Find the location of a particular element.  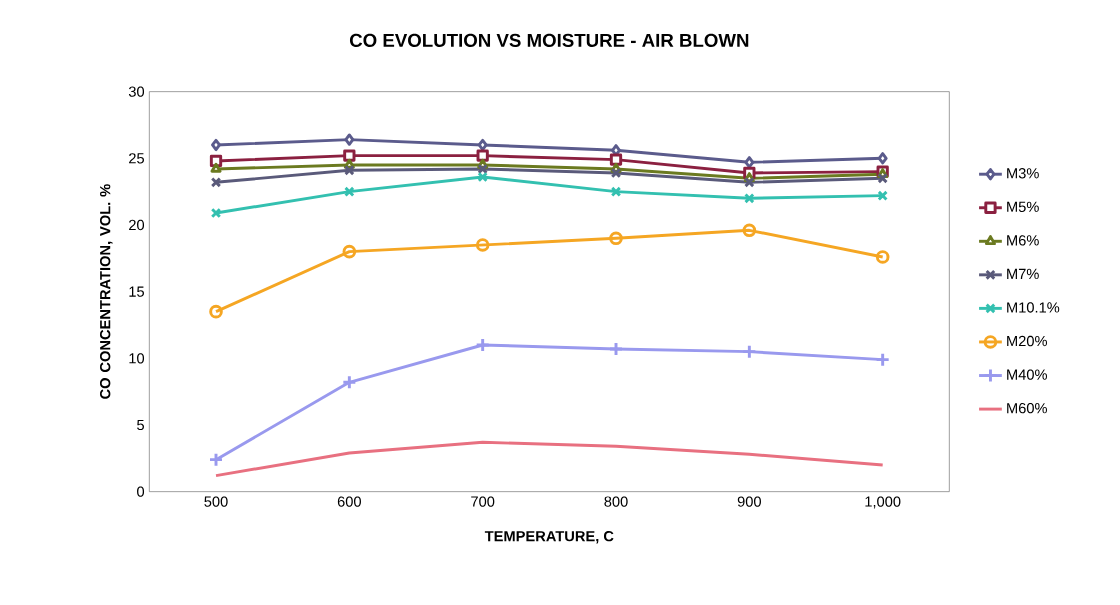

y-tick-label: 30 is located at coordinates (136, 91).